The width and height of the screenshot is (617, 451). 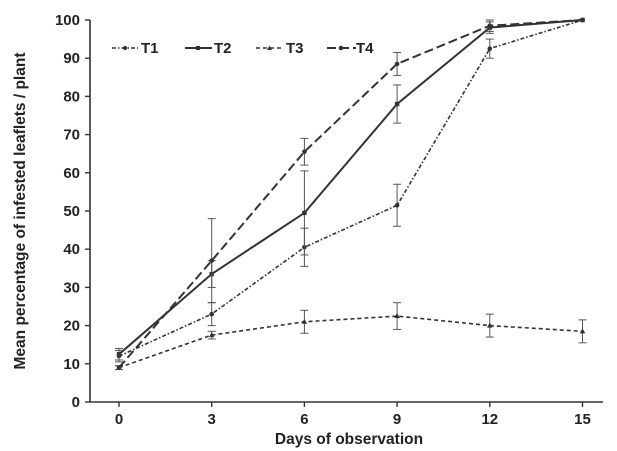 What do you see at coordinates (198, 48) in the screenshot?
I see `legend-marker-t2` at bounding box center [198, 48].